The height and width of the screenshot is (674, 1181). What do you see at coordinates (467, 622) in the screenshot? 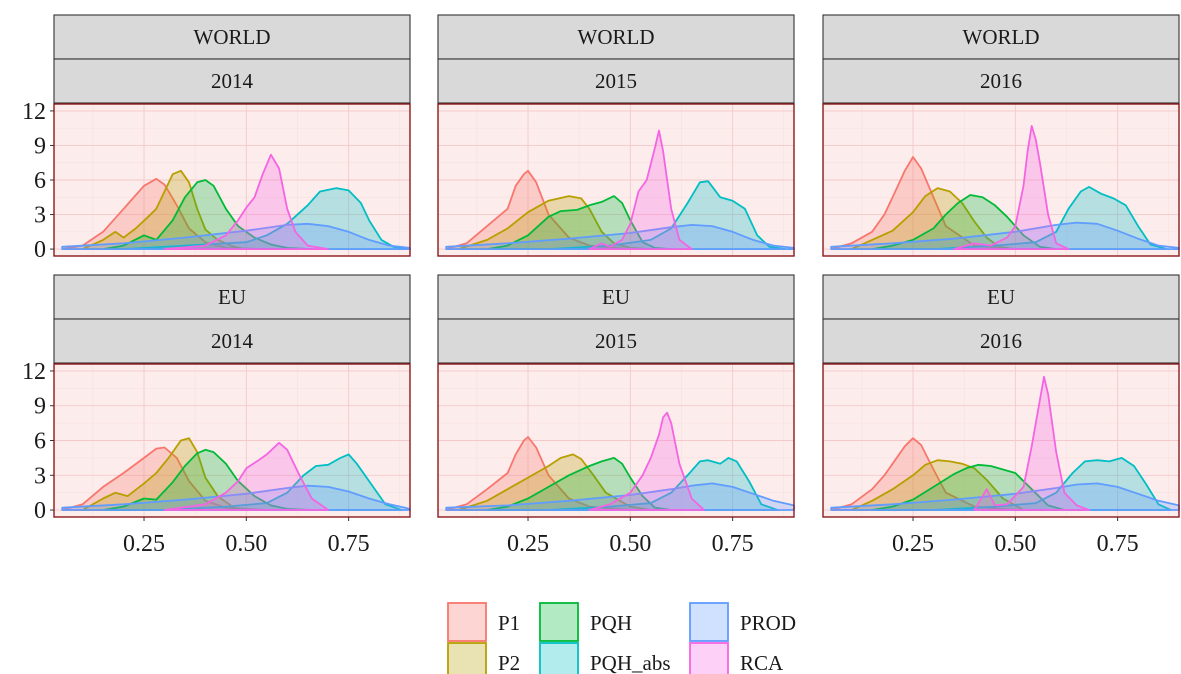
I see `legend-key-p1` at bounding box center [467, 622].